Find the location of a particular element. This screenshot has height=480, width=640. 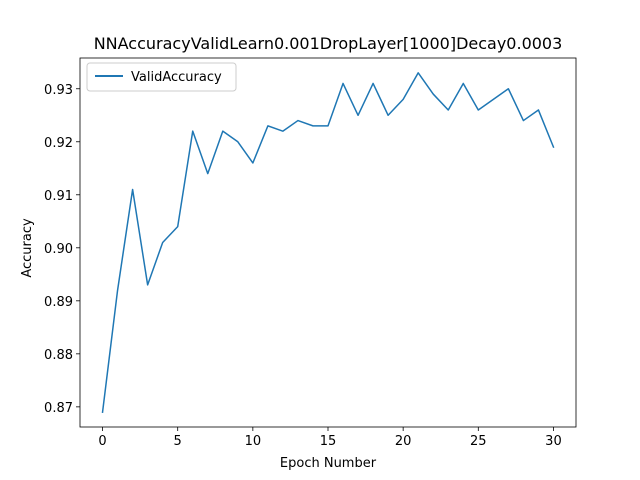

x-axis-label: Epoch Number is located at coordinates (328, 463).